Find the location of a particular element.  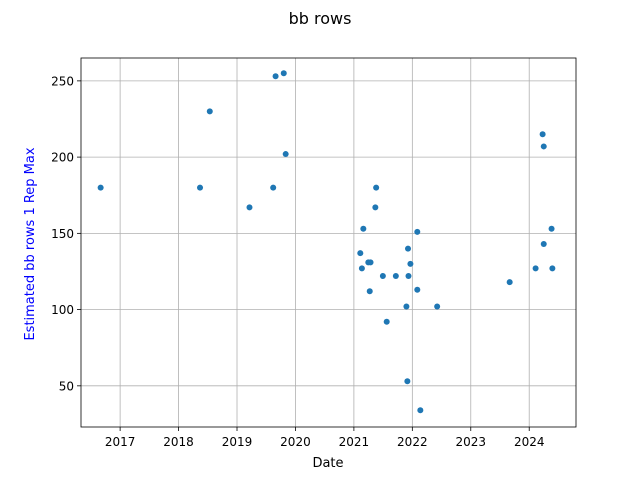

x-axis-label: Date is located at coordinates (327, 463).